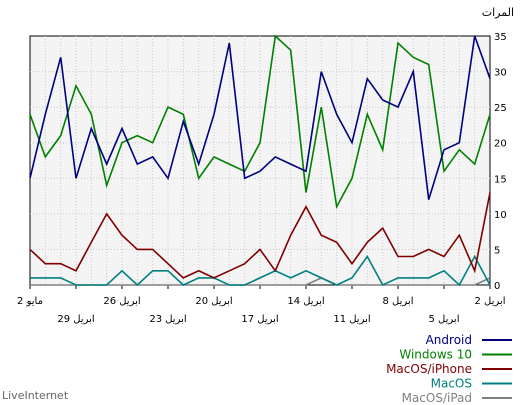 The width and height of the screenshot is (520, 405). I want to click on y-tick-label: 10, so click(500, 215).